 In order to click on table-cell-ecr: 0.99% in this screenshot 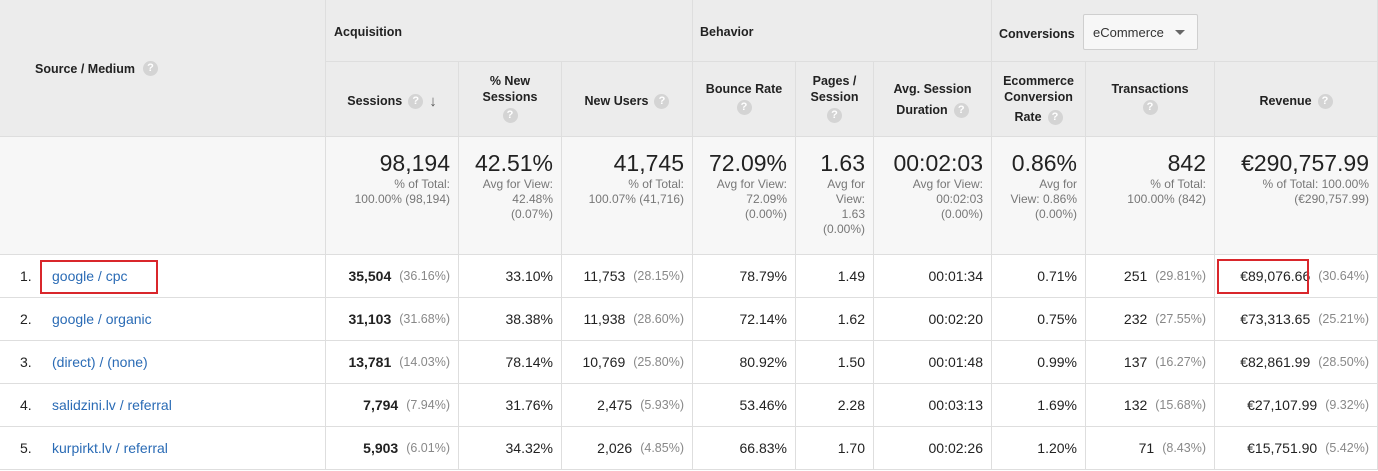, I will do `click(1039, 362)`.